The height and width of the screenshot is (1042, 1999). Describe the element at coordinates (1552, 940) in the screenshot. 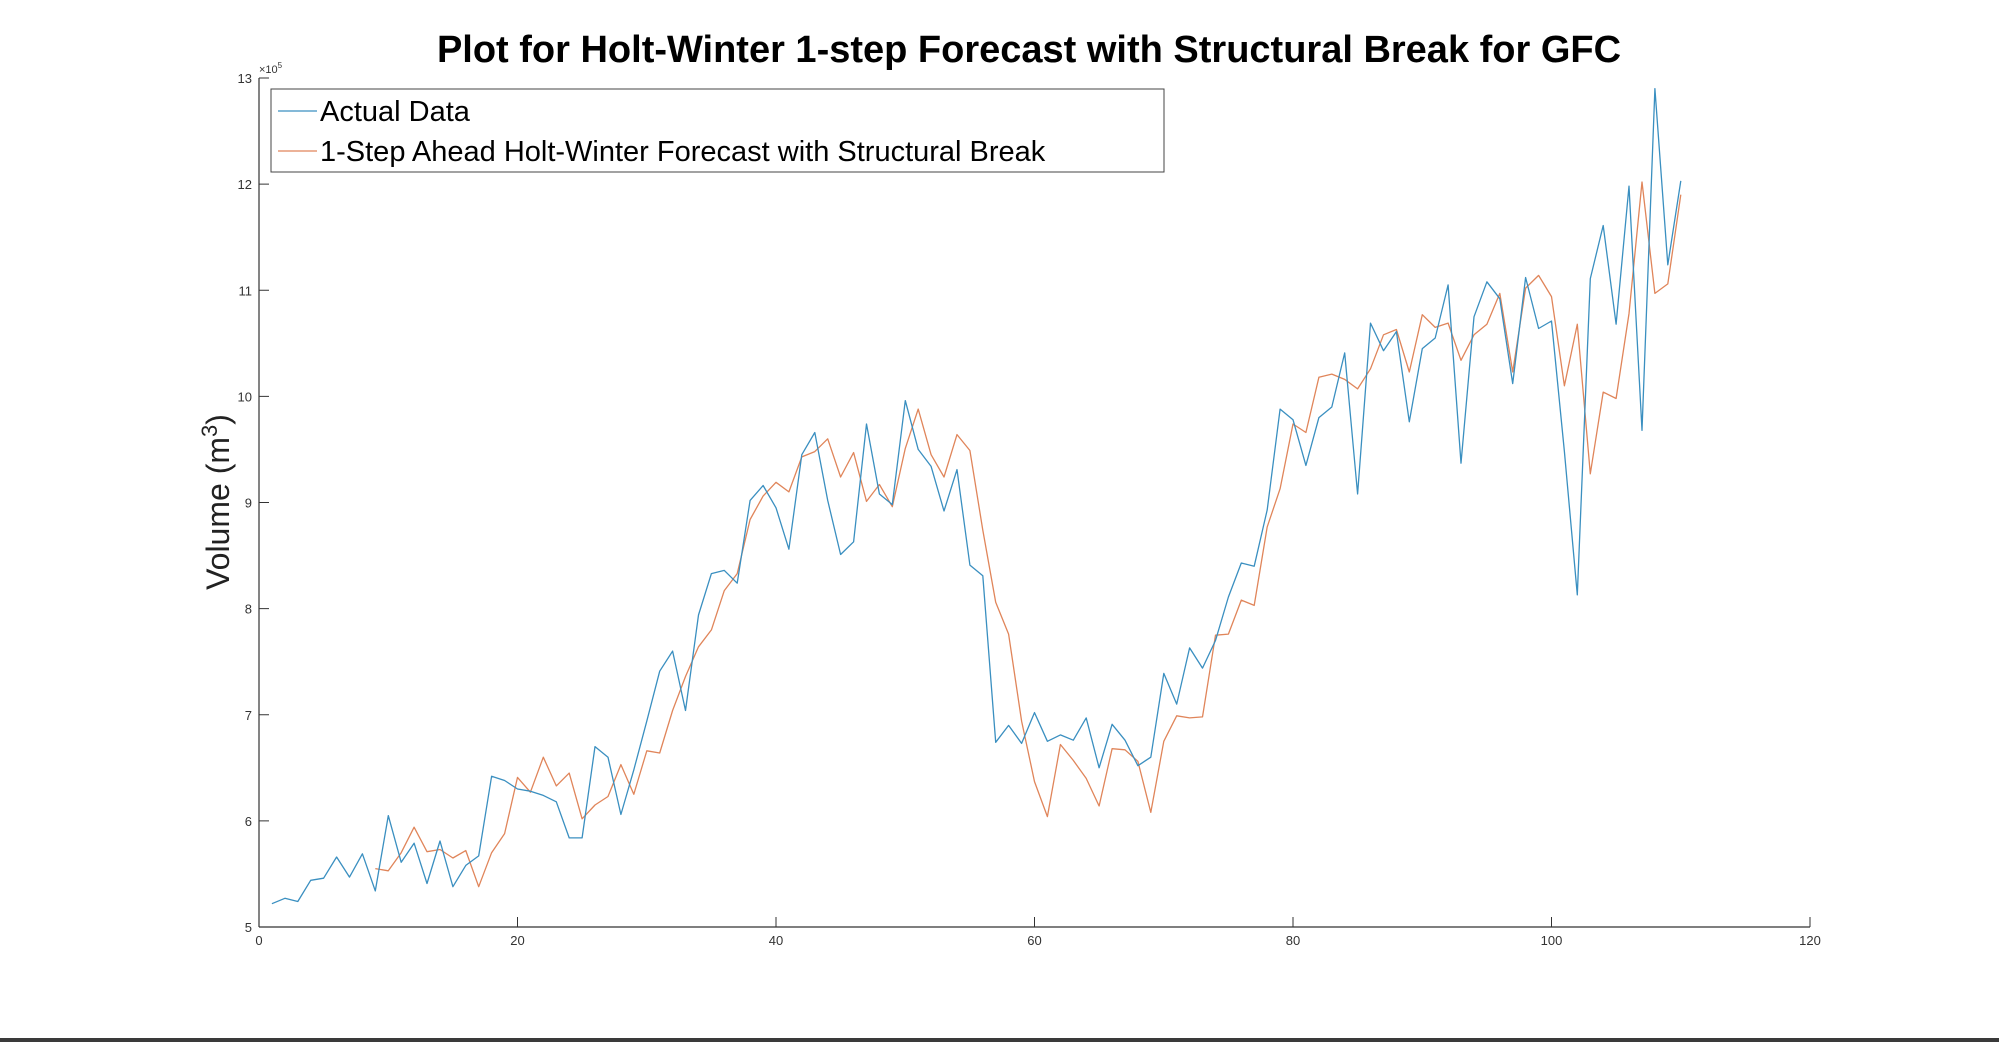

I see `x-tick-label: 100` at that location.